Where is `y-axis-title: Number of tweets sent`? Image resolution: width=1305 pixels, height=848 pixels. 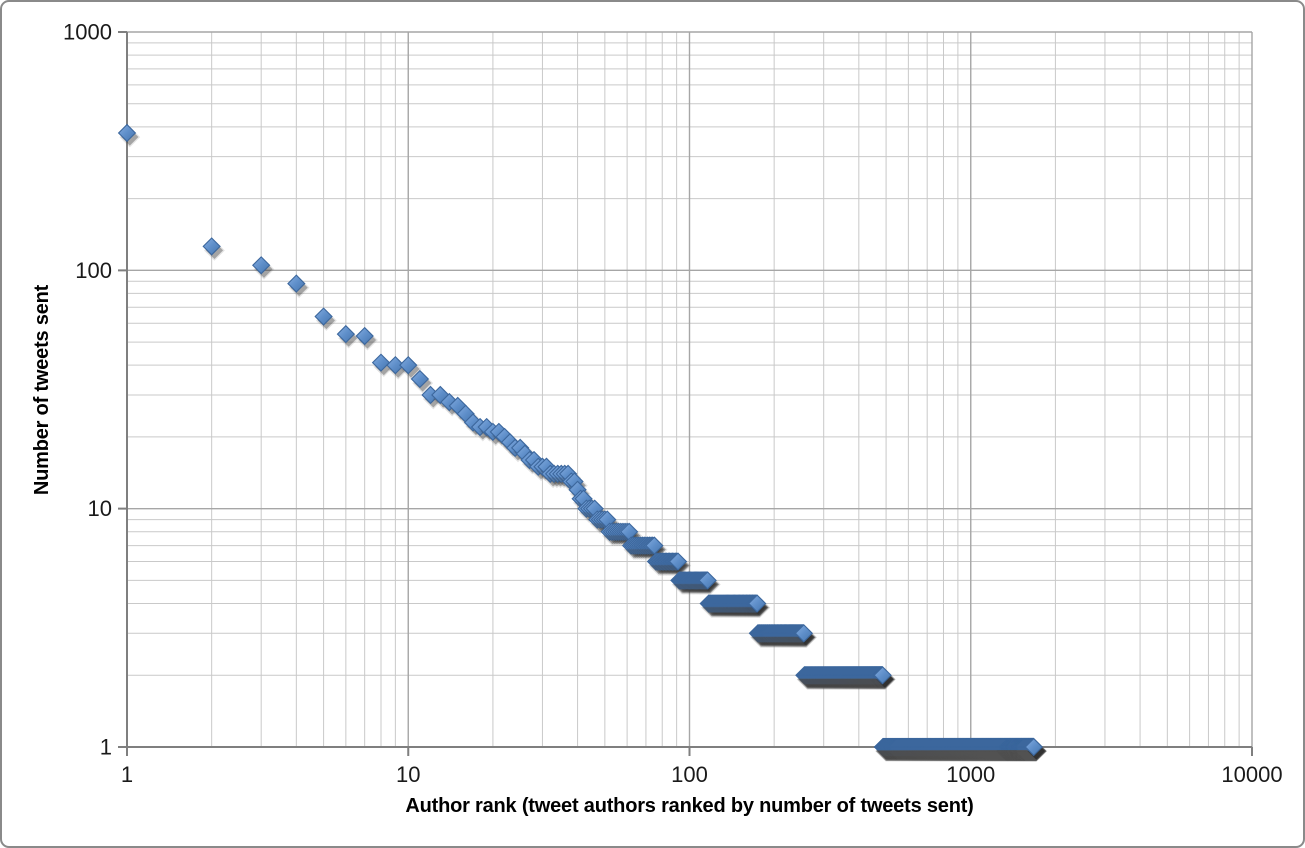 y-axis-title: Number of tweets sent is located at coordinates (42, 389).